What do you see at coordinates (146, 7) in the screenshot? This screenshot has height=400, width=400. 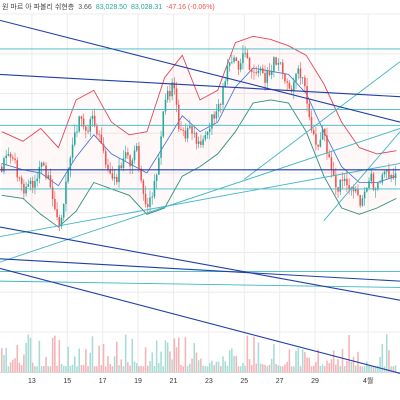 I see `close-value: 83,028.31` at bounding box center [146, 7].